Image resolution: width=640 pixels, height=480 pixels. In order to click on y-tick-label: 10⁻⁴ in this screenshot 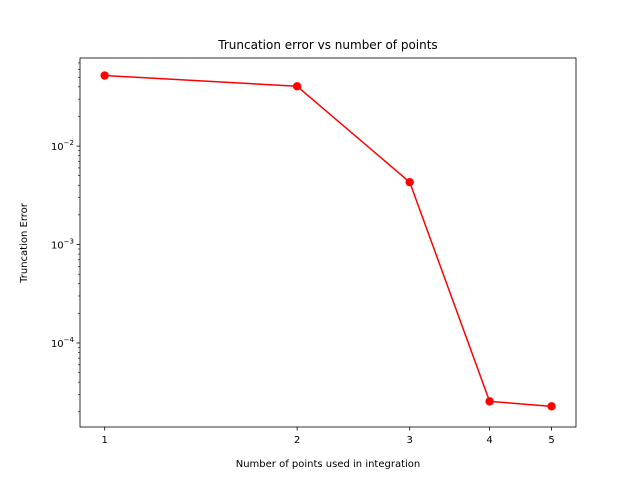, I will do `click(63, 343)`.